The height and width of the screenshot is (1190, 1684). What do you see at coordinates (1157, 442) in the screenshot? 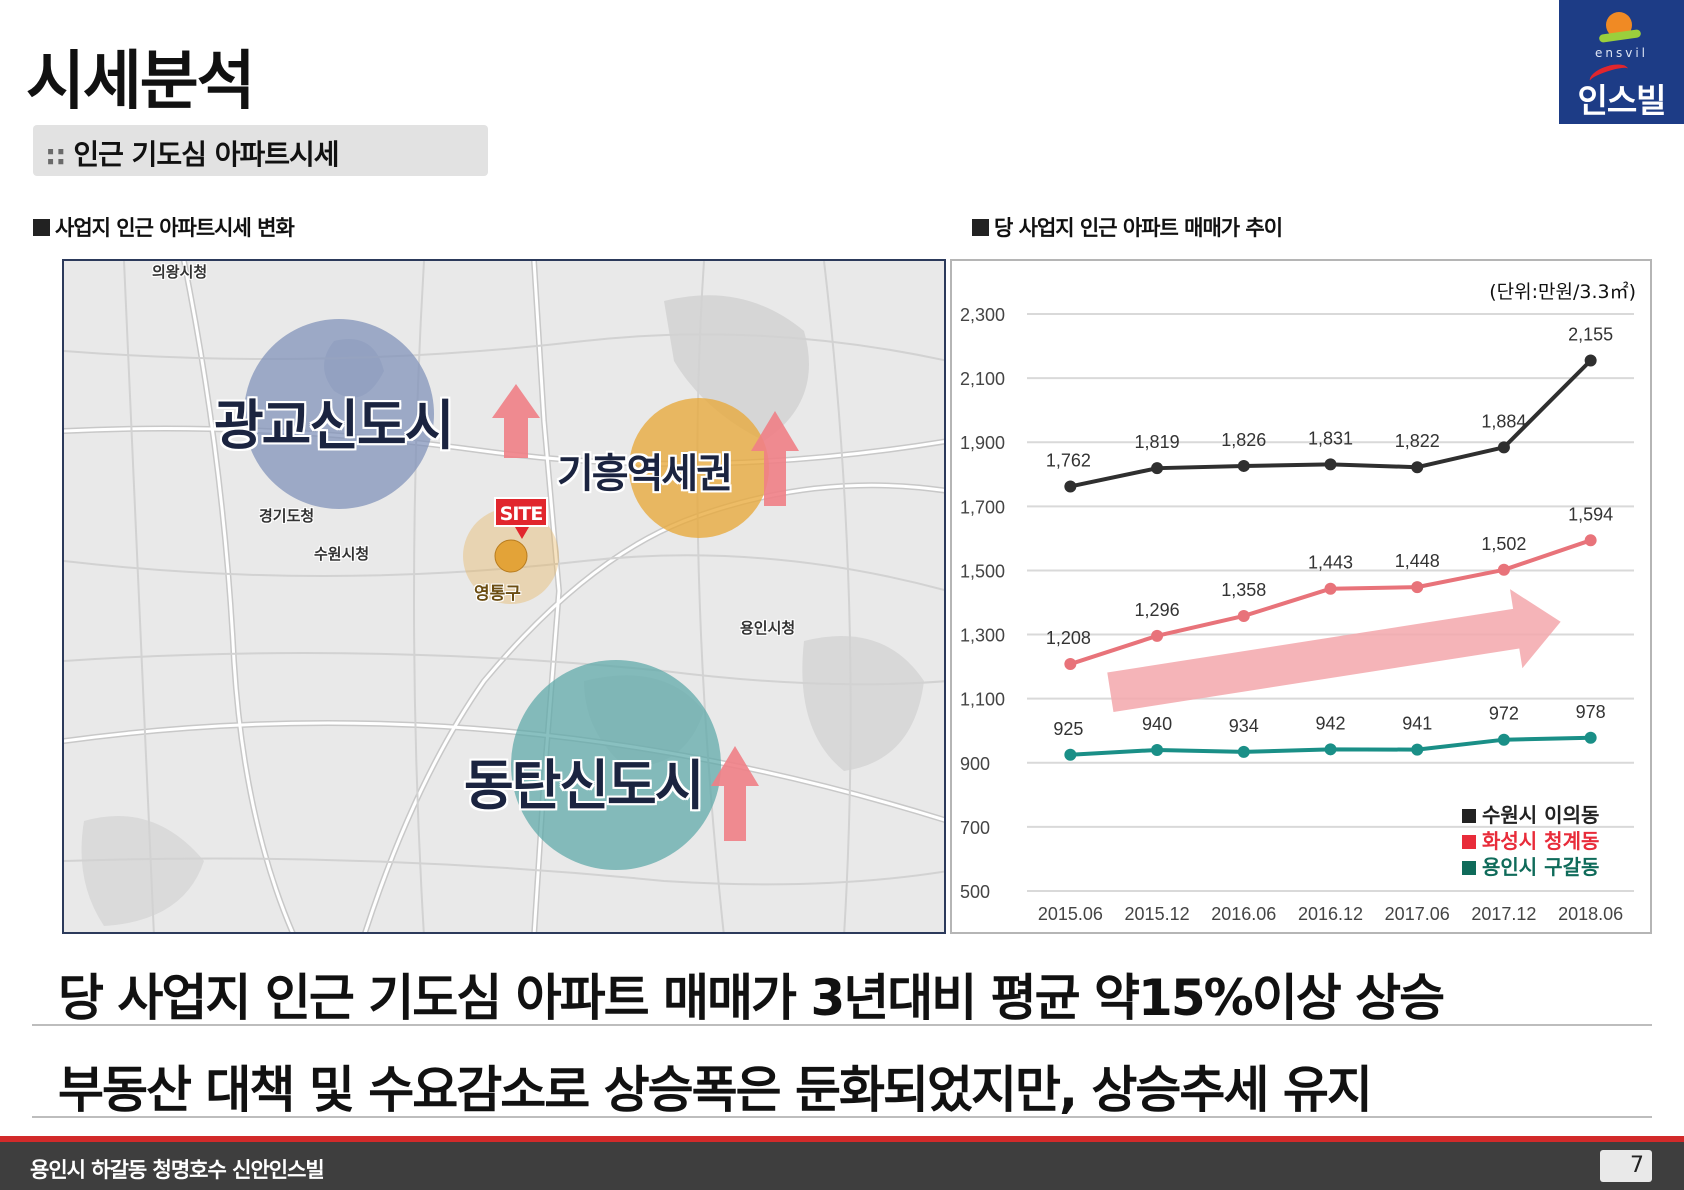
I see `data-label: 1,819` at bounding box center [1157, 442].